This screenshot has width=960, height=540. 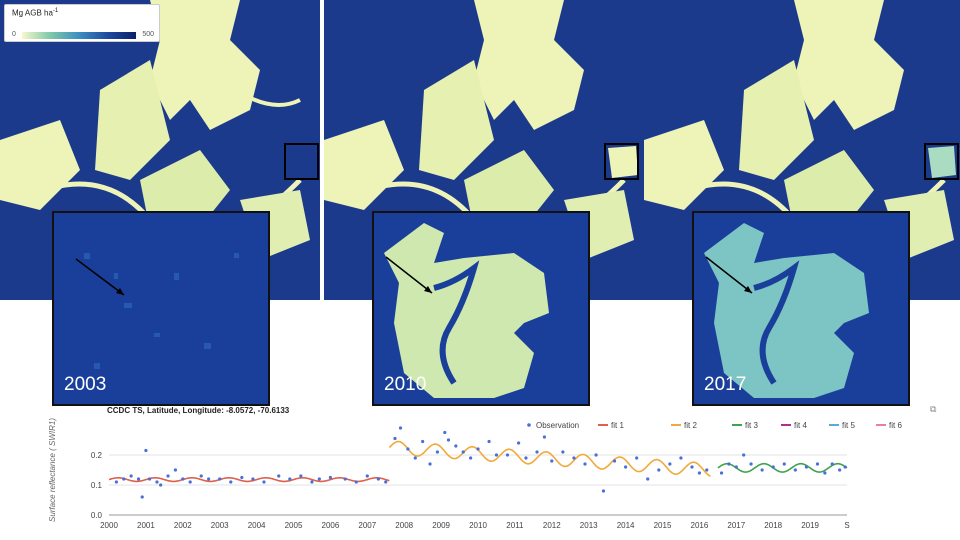 What do you see at coordinates (690, 425) in the screenshot?
I see `legend-label: fit 2` at bounding box center [690, 425].